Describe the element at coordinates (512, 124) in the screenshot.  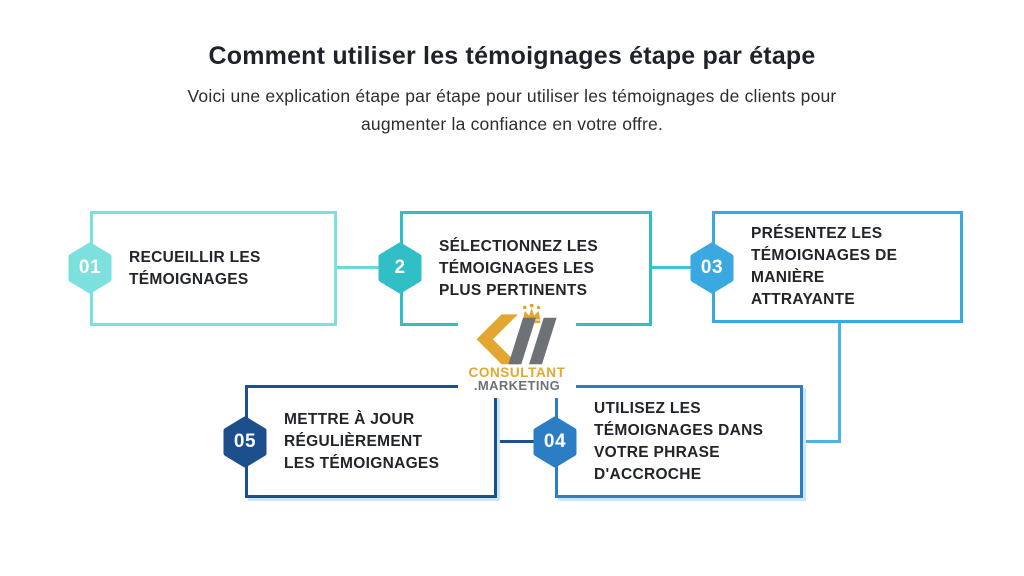
I see `subtitle-line-2: augmenter la confiance en votre offre.` at that location.